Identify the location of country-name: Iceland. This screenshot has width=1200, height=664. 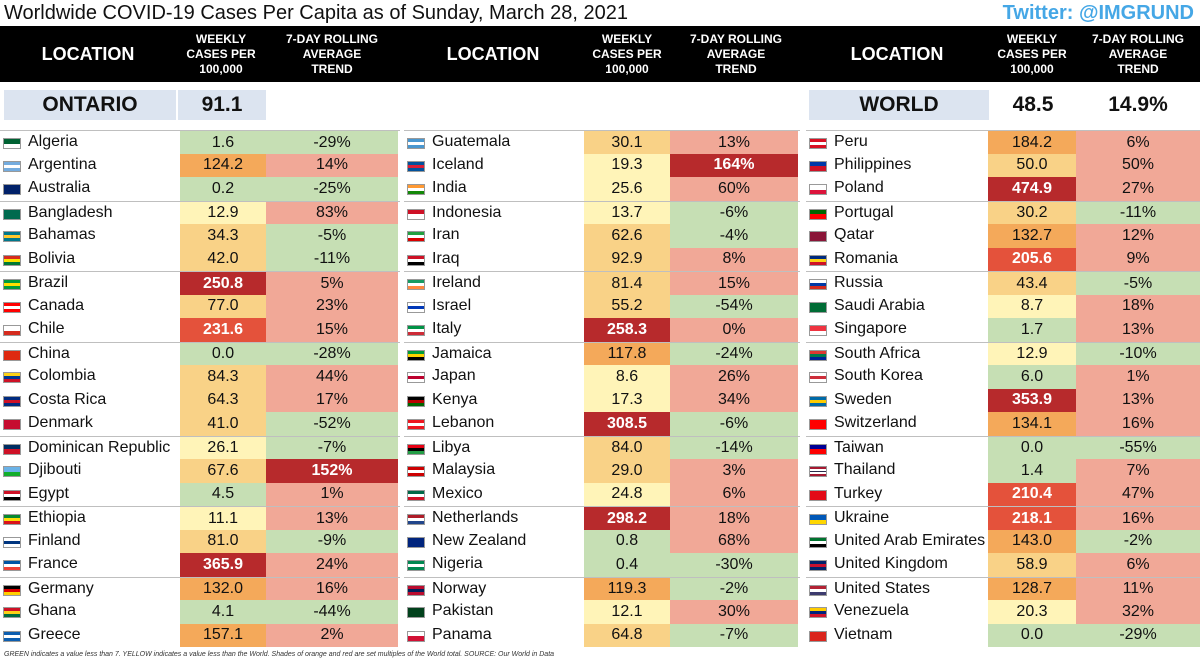
(458, 164).